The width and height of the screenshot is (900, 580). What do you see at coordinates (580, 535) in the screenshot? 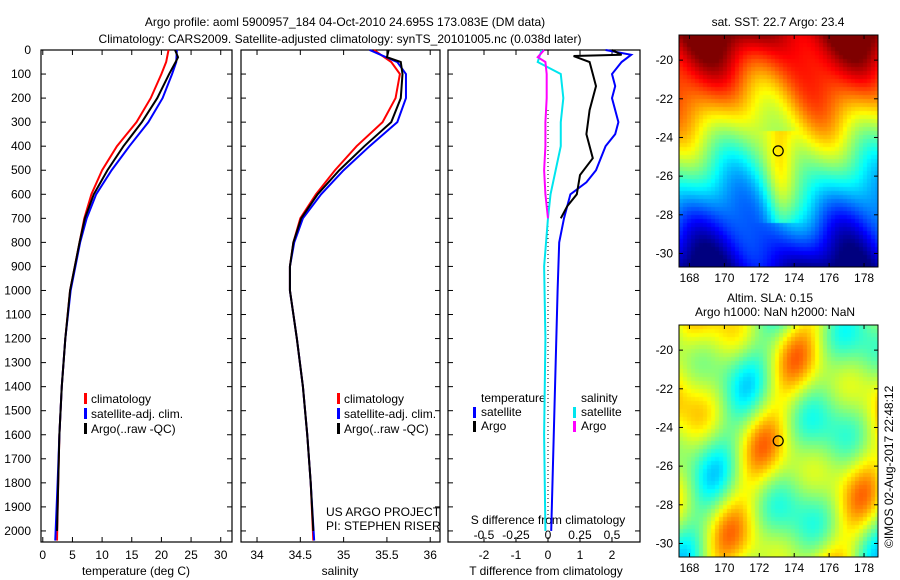
I see `s-x-tick-label: 0.25` at bounding box center [580, 535].